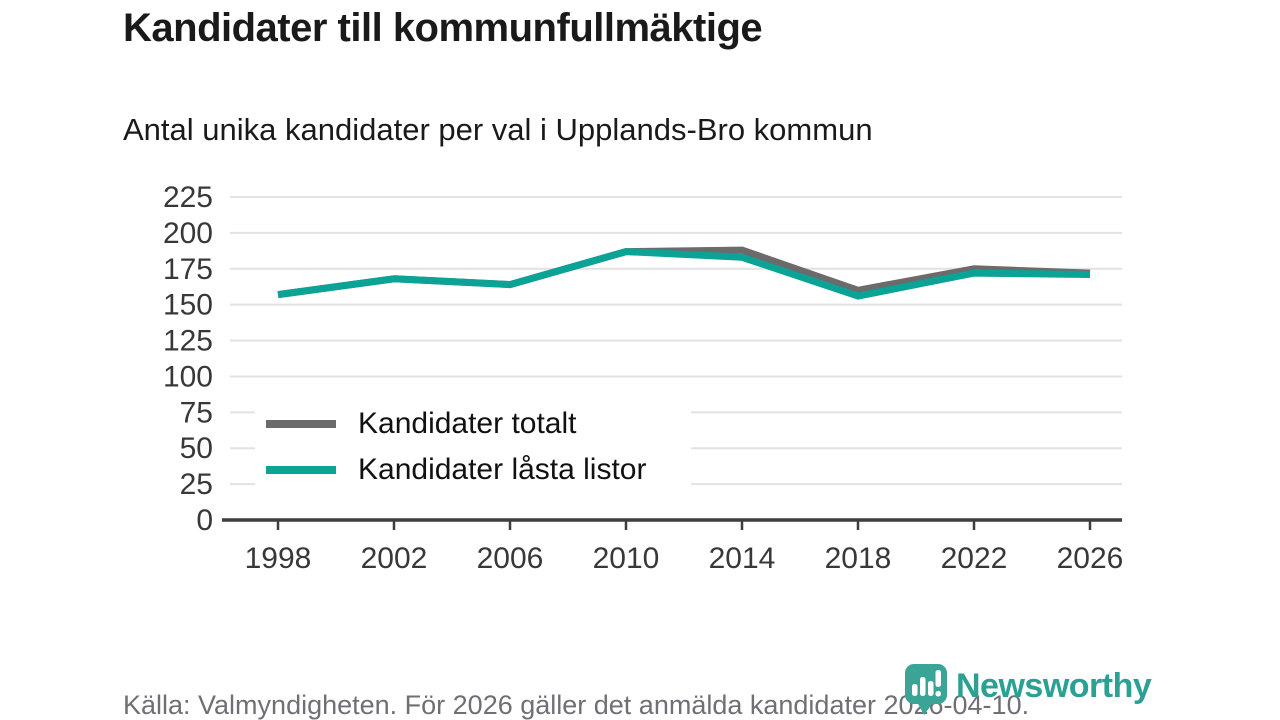 The width and height of the screenshot is (1280, 720). I want to click on legend-swatch-locked-lists, so click(301, 470).